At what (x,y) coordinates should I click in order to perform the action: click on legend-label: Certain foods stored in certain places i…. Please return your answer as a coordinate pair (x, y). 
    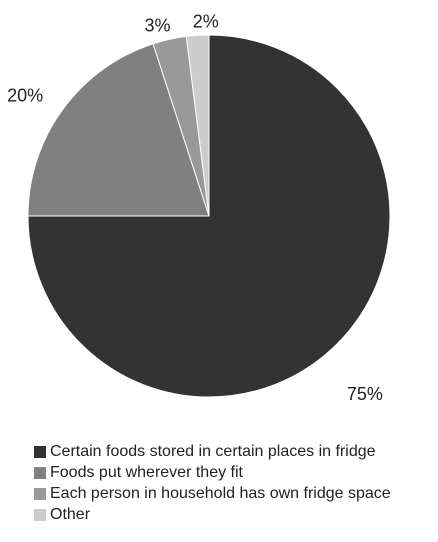
    Looking at the image, I should click on (213, 451).